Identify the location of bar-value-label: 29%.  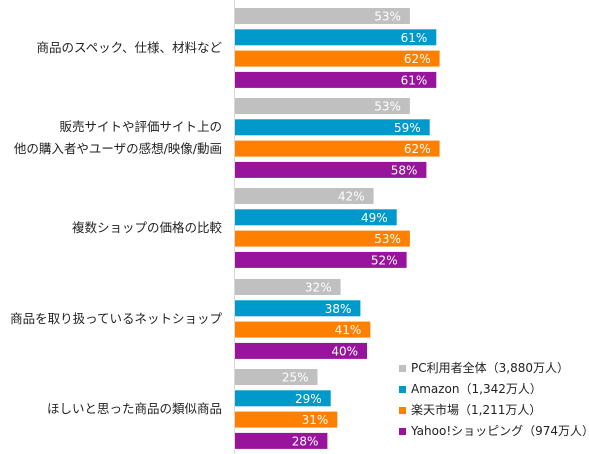
(308, 399).